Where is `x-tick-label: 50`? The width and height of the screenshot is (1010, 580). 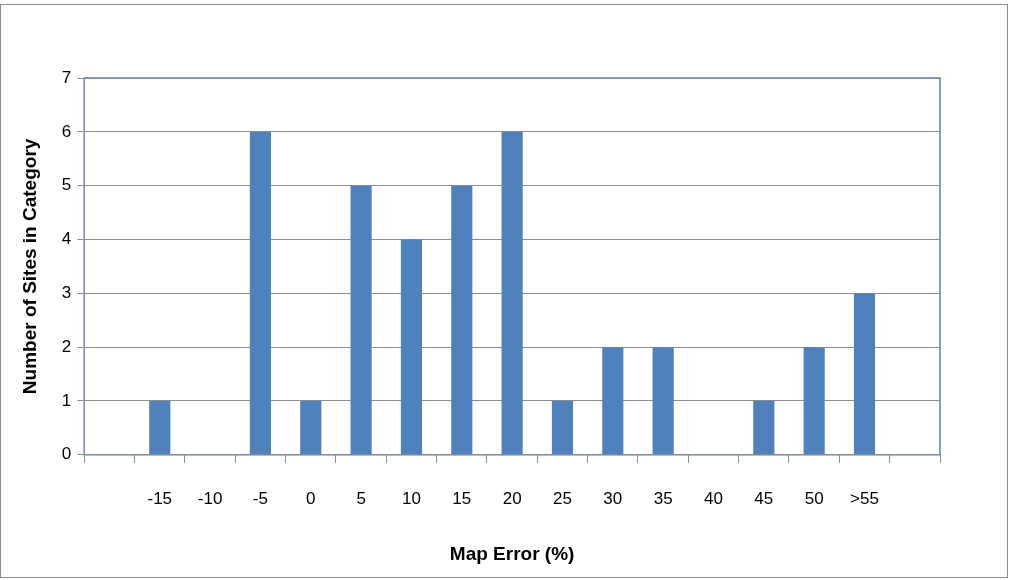
x-tick-label: 50 is located at coordinates (814, 498).